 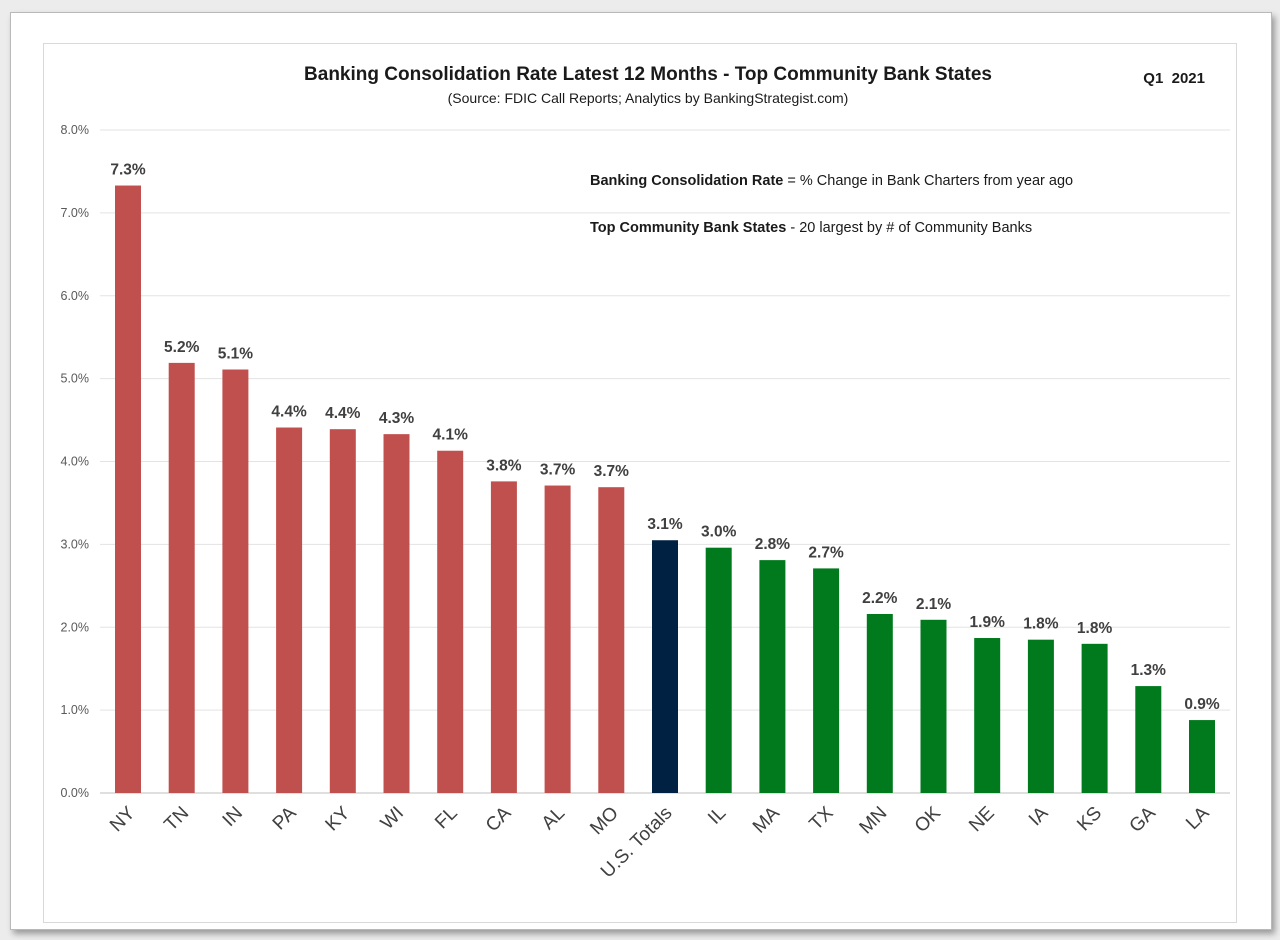 What do you see at coordinates (338, 818) in the screenshot?
I see `x-tick-label: KY` at bounding box center [338, 818].